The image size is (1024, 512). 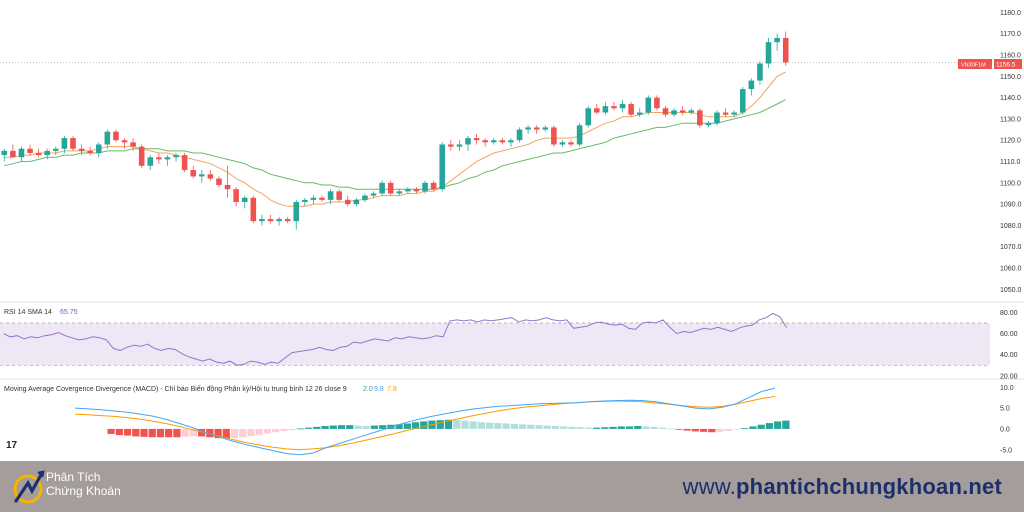 I want to click on macd-tick-label: 0.0, so click(x=1005, y=429).